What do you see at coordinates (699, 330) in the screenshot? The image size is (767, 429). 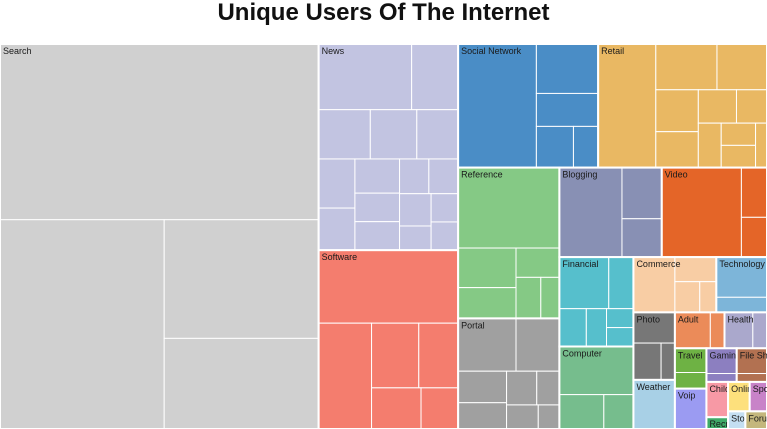 I see `category-adult: Adult` at bounding box center [699, 330].